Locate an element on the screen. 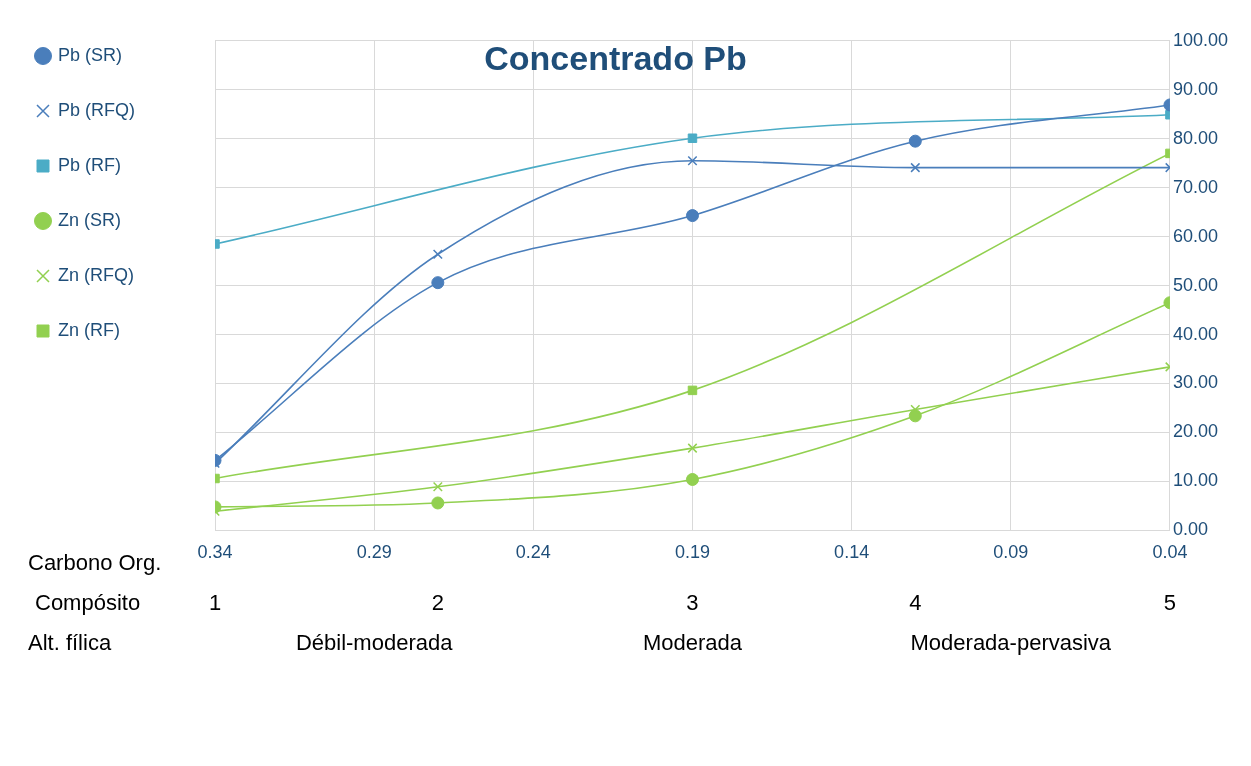 This screenshot has height=766, width=1251. legend-label: Pb (SR) is located at coordinates (90, 54).